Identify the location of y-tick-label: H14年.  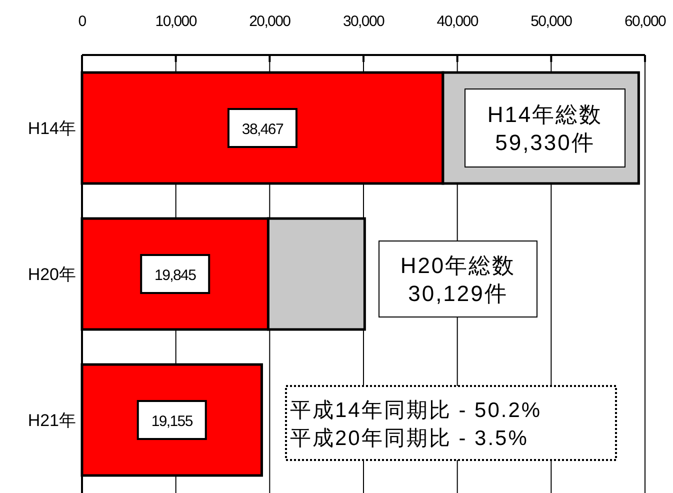
(52, 128).